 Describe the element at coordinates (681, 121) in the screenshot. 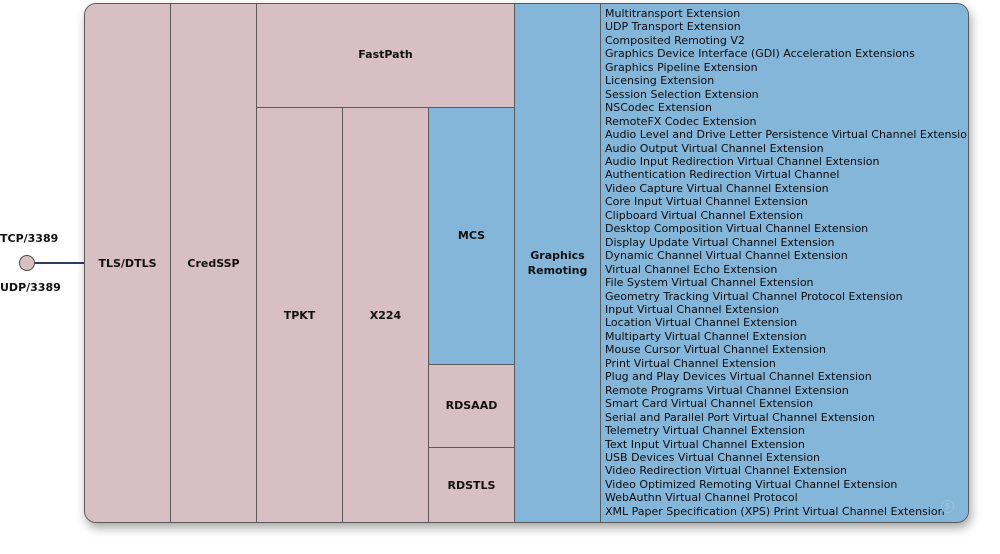

I see `extension-item: RemoteFX Codec Extension` at that location.